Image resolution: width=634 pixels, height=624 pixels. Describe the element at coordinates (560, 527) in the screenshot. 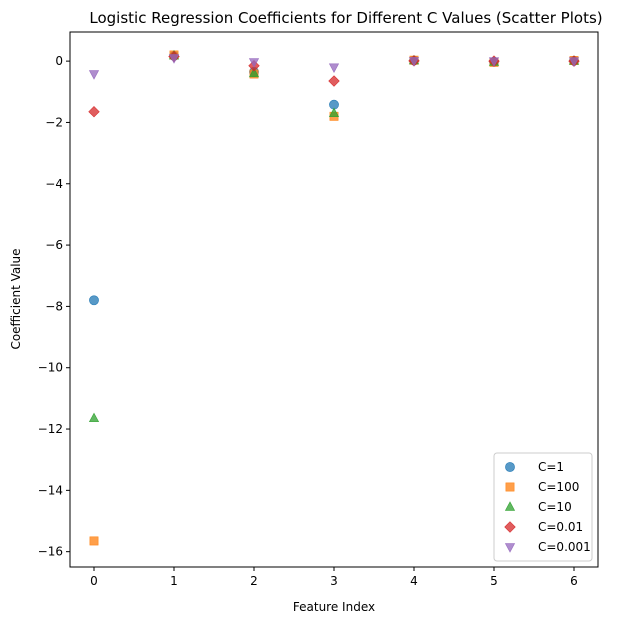

I see `legend-label: C=0.01` at that location.